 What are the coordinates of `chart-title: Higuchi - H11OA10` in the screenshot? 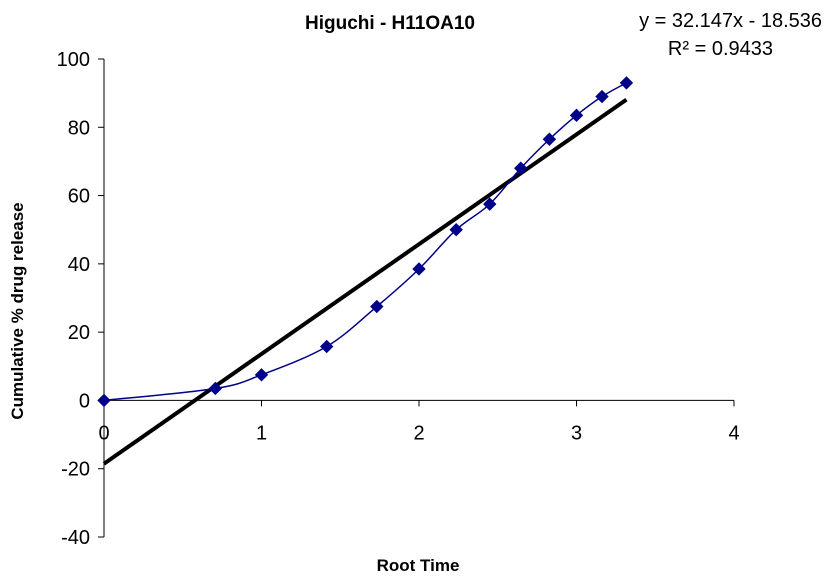 It's located at (390, 23).